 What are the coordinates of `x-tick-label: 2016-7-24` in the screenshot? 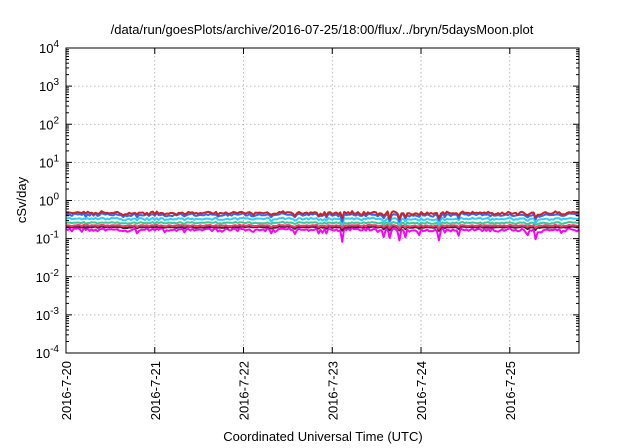 It's located at (421, 390).